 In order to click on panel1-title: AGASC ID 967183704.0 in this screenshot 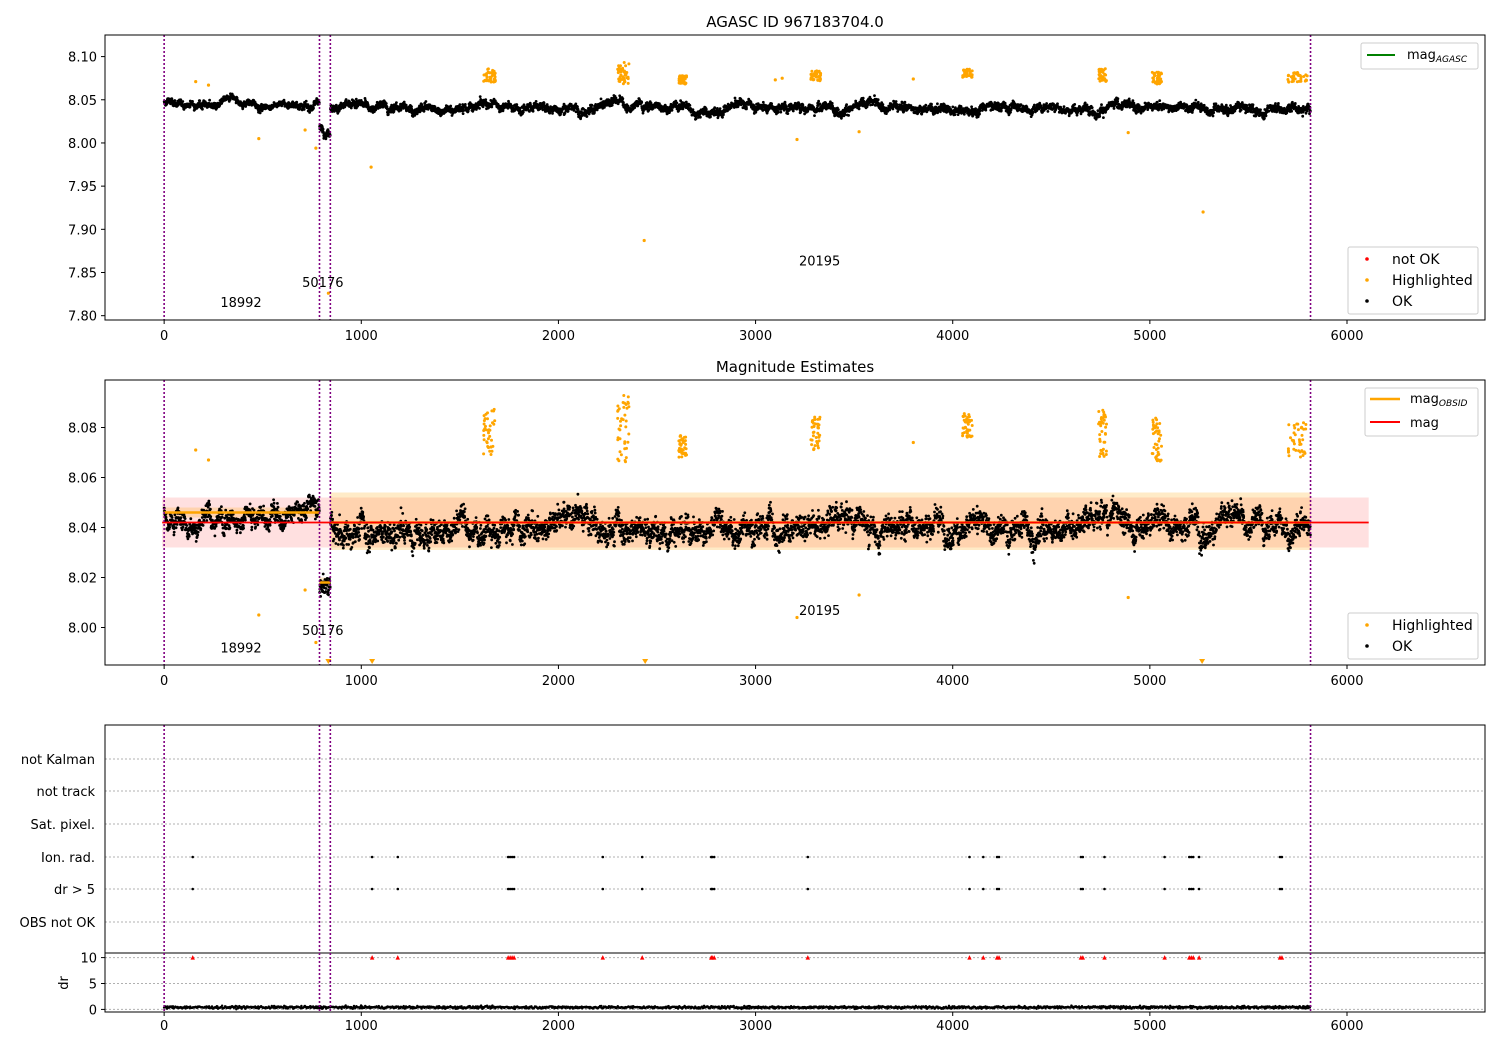, I will do `click(795, 22)`.